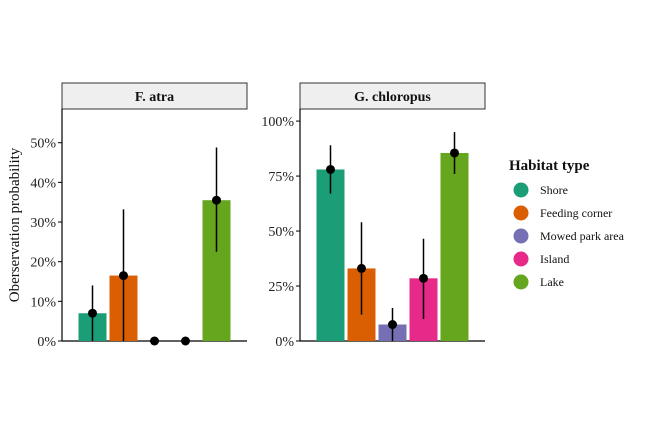  What do you see at coordinates (552, 282) in the screenshot?
I see `legend-label: Lake` at bounding box center [552, 282].